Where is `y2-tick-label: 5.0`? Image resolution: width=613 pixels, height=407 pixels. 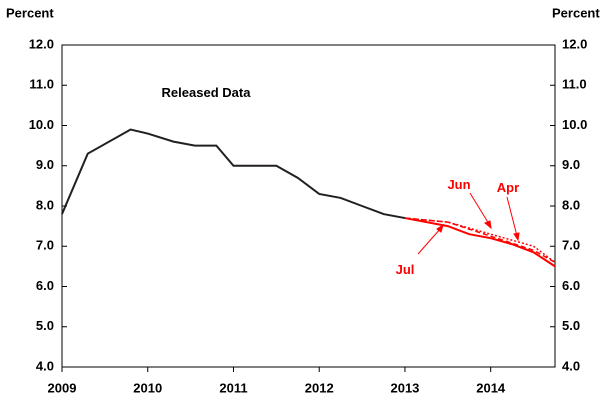 y2-tick-label: 5.0 is located at coordinates (571, 325).